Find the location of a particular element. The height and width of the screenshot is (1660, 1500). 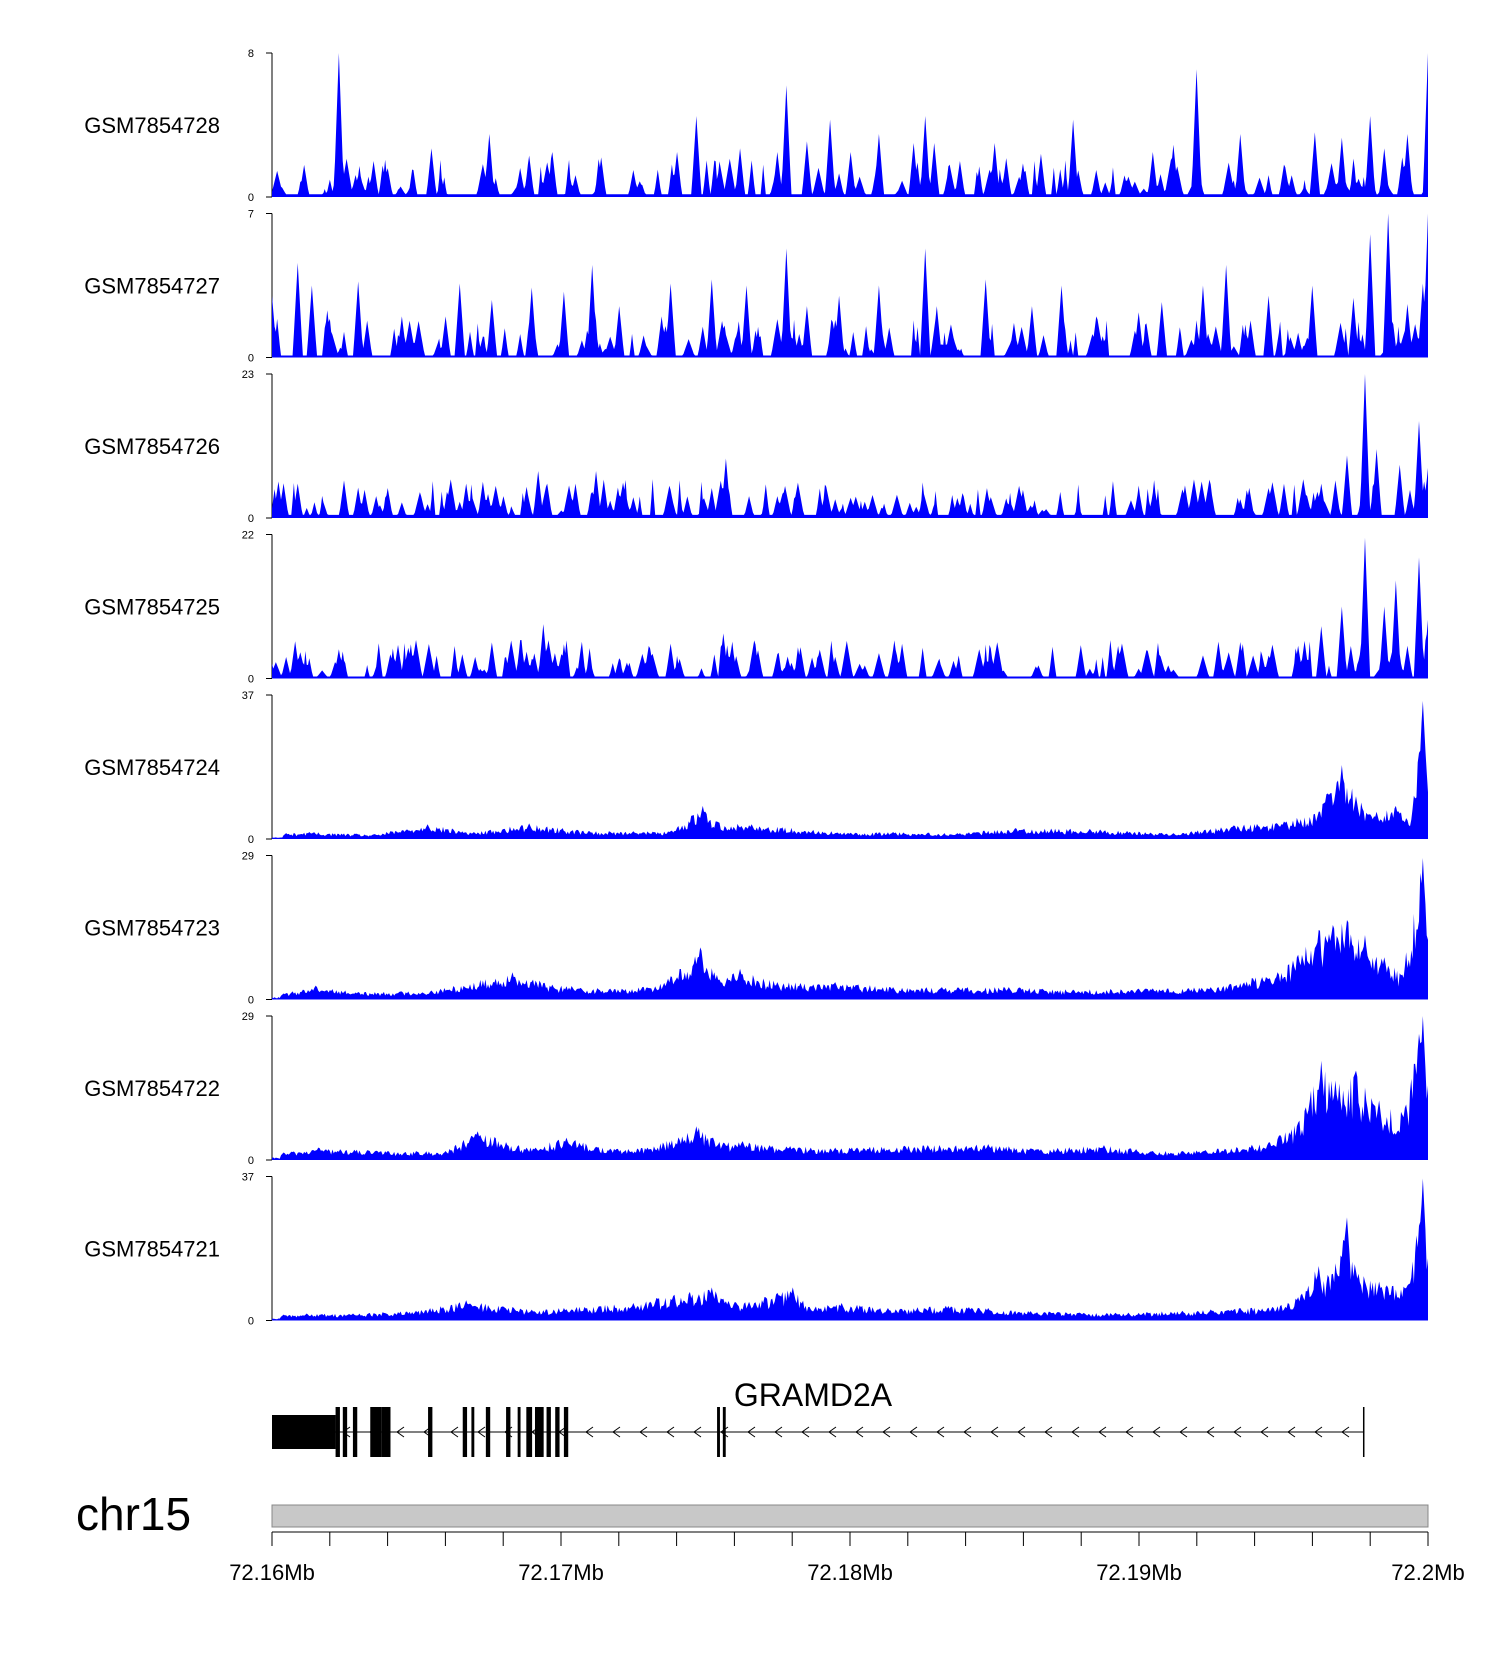

track-label: GSM7854727 is located at coordinates (152, 286).